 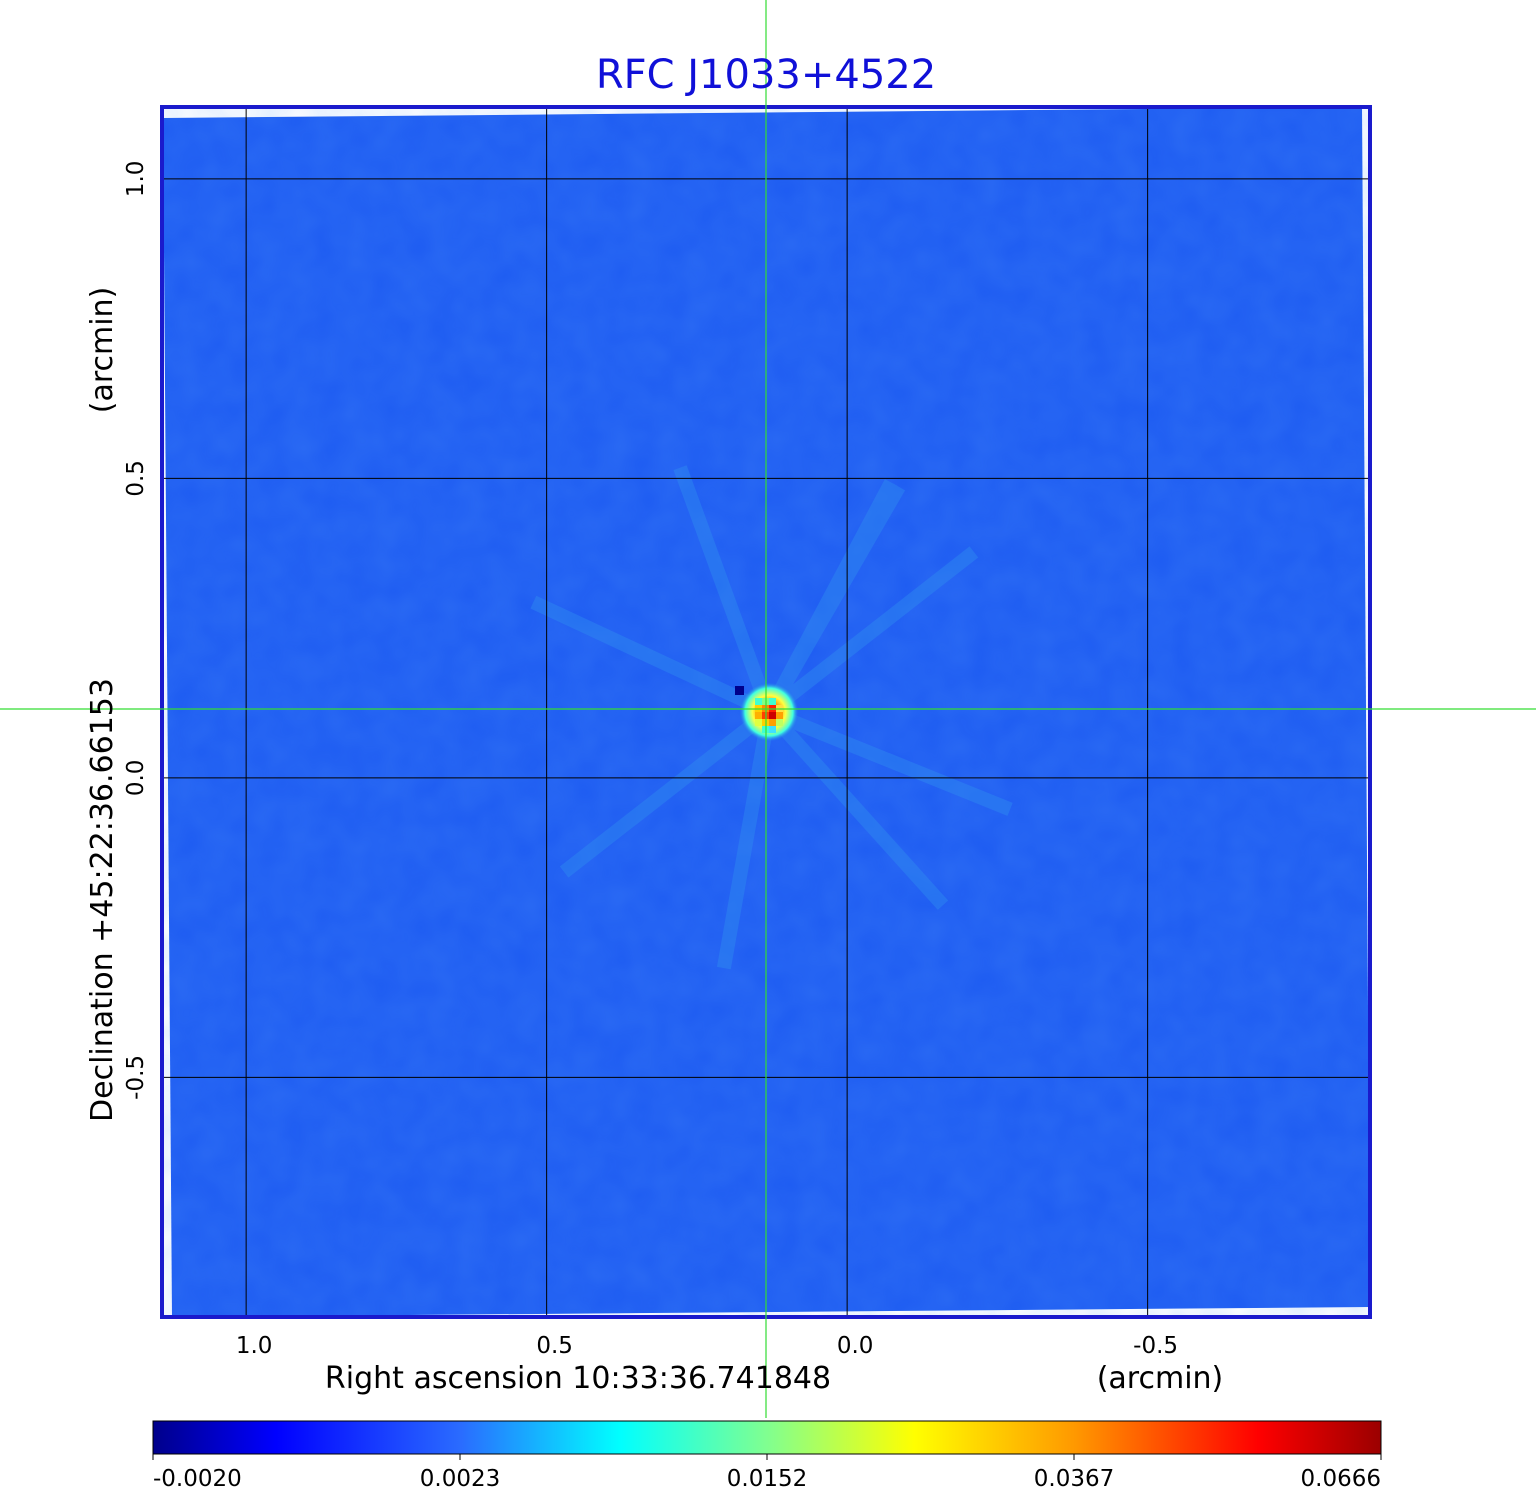 I want to click on y-tick-labels: 1.0 0.5 0.0 -0.5, so click(x=136, y=630).